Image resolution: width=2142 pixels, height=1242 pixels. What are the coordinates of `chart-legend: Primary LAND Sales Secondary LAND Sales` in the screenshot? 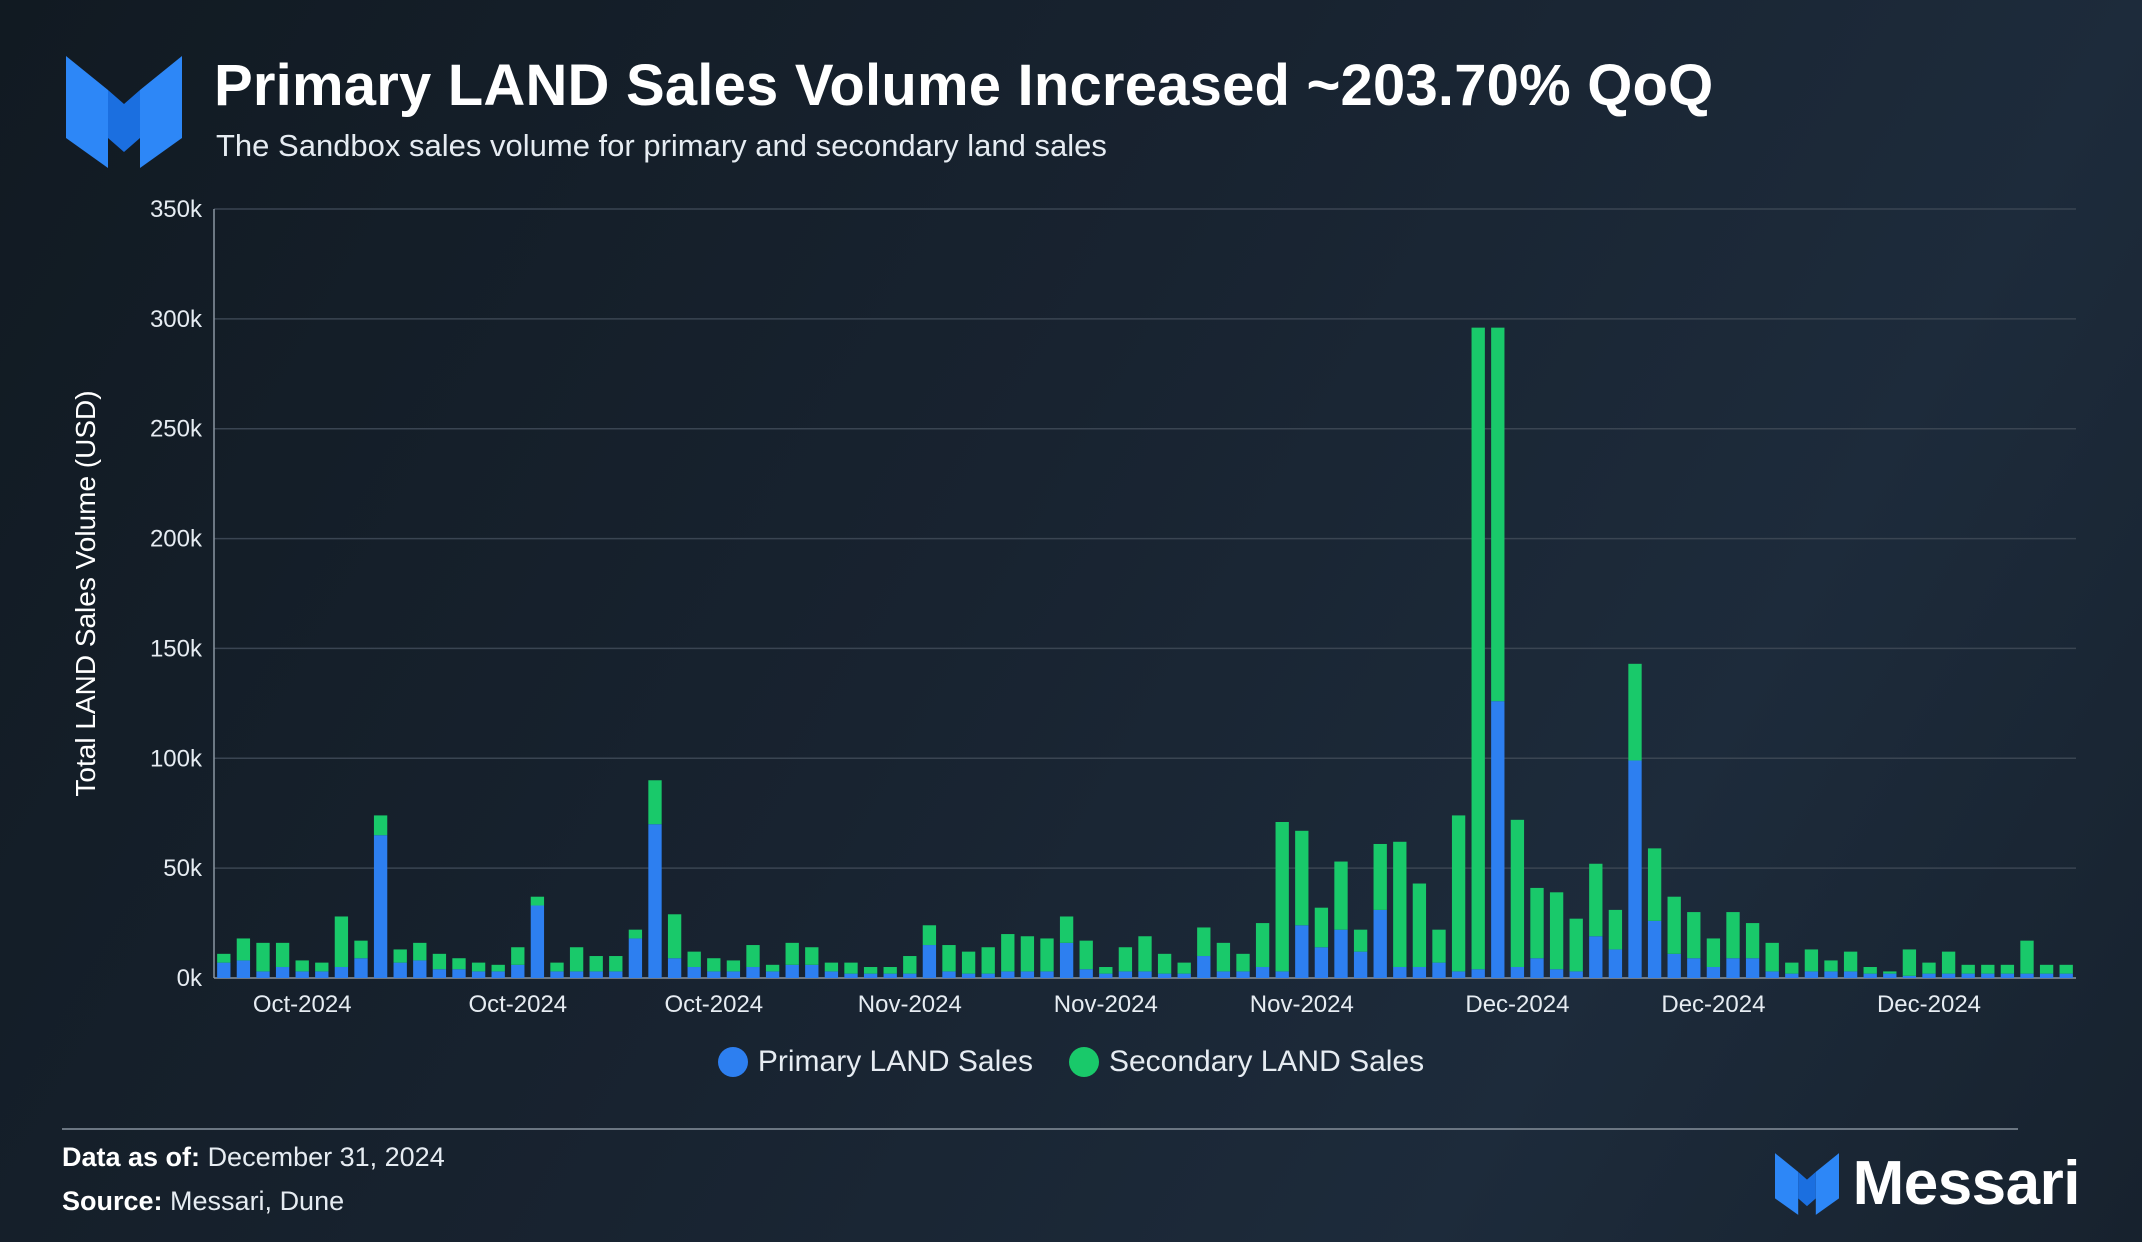 It's located at (1071, 1062).